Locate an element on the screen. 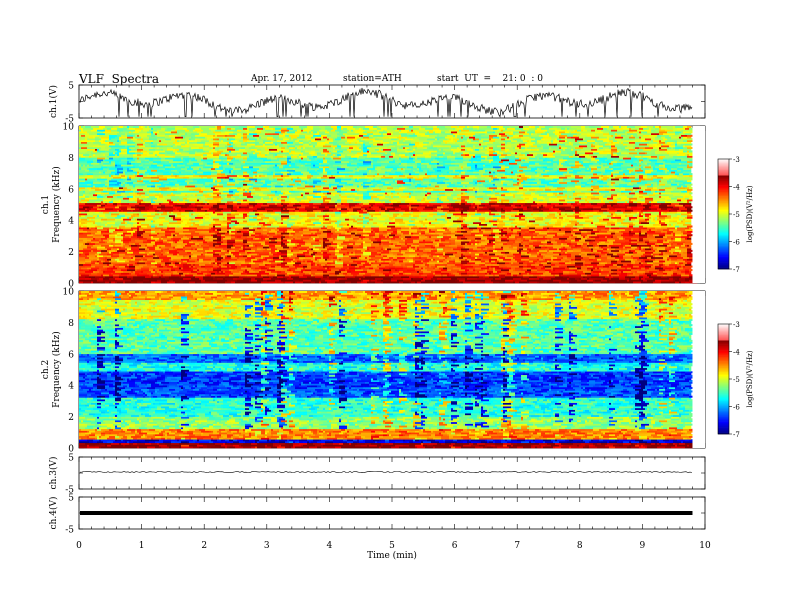 Image resolution: width=792 pixels, height=612 pixels. panel-ch4-waveform: 5 -5 ch.4(V) is located at coordinates (377, 515).